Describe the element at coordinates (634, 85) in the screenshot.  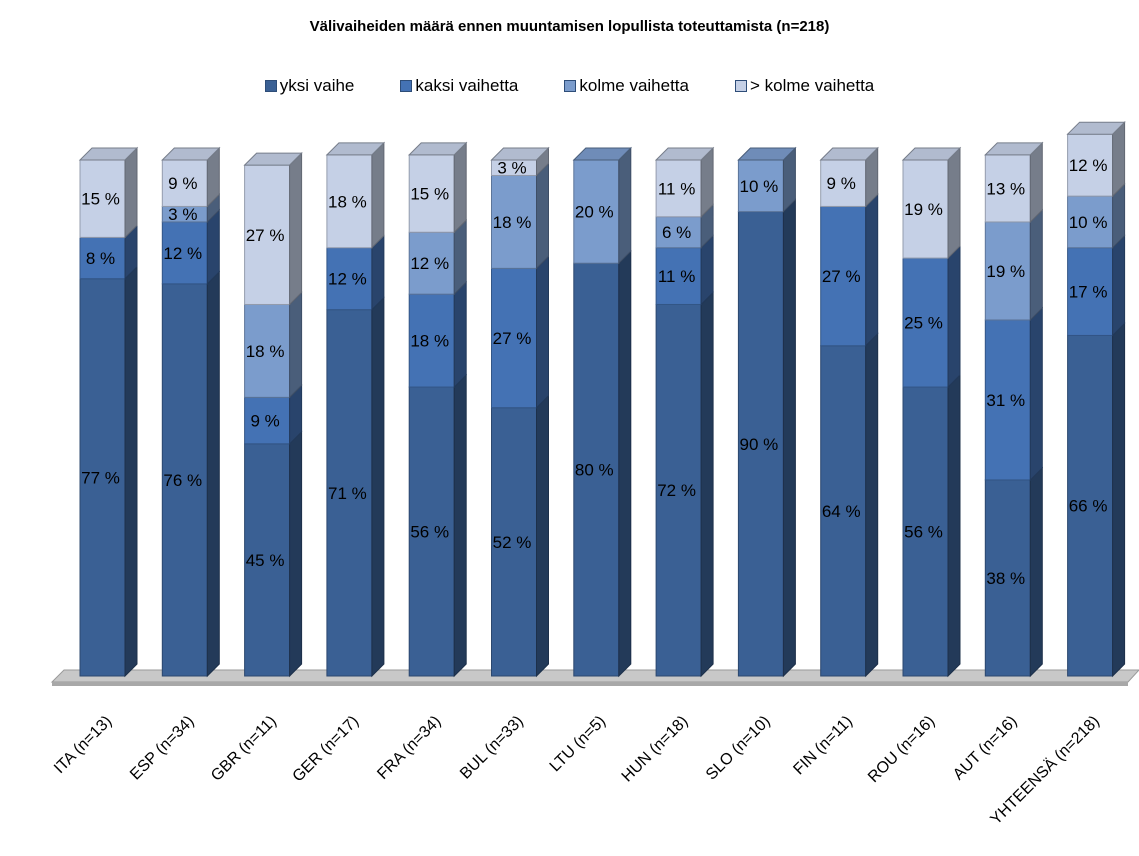
I see `legend-label: kolme vaihetta` at that location.